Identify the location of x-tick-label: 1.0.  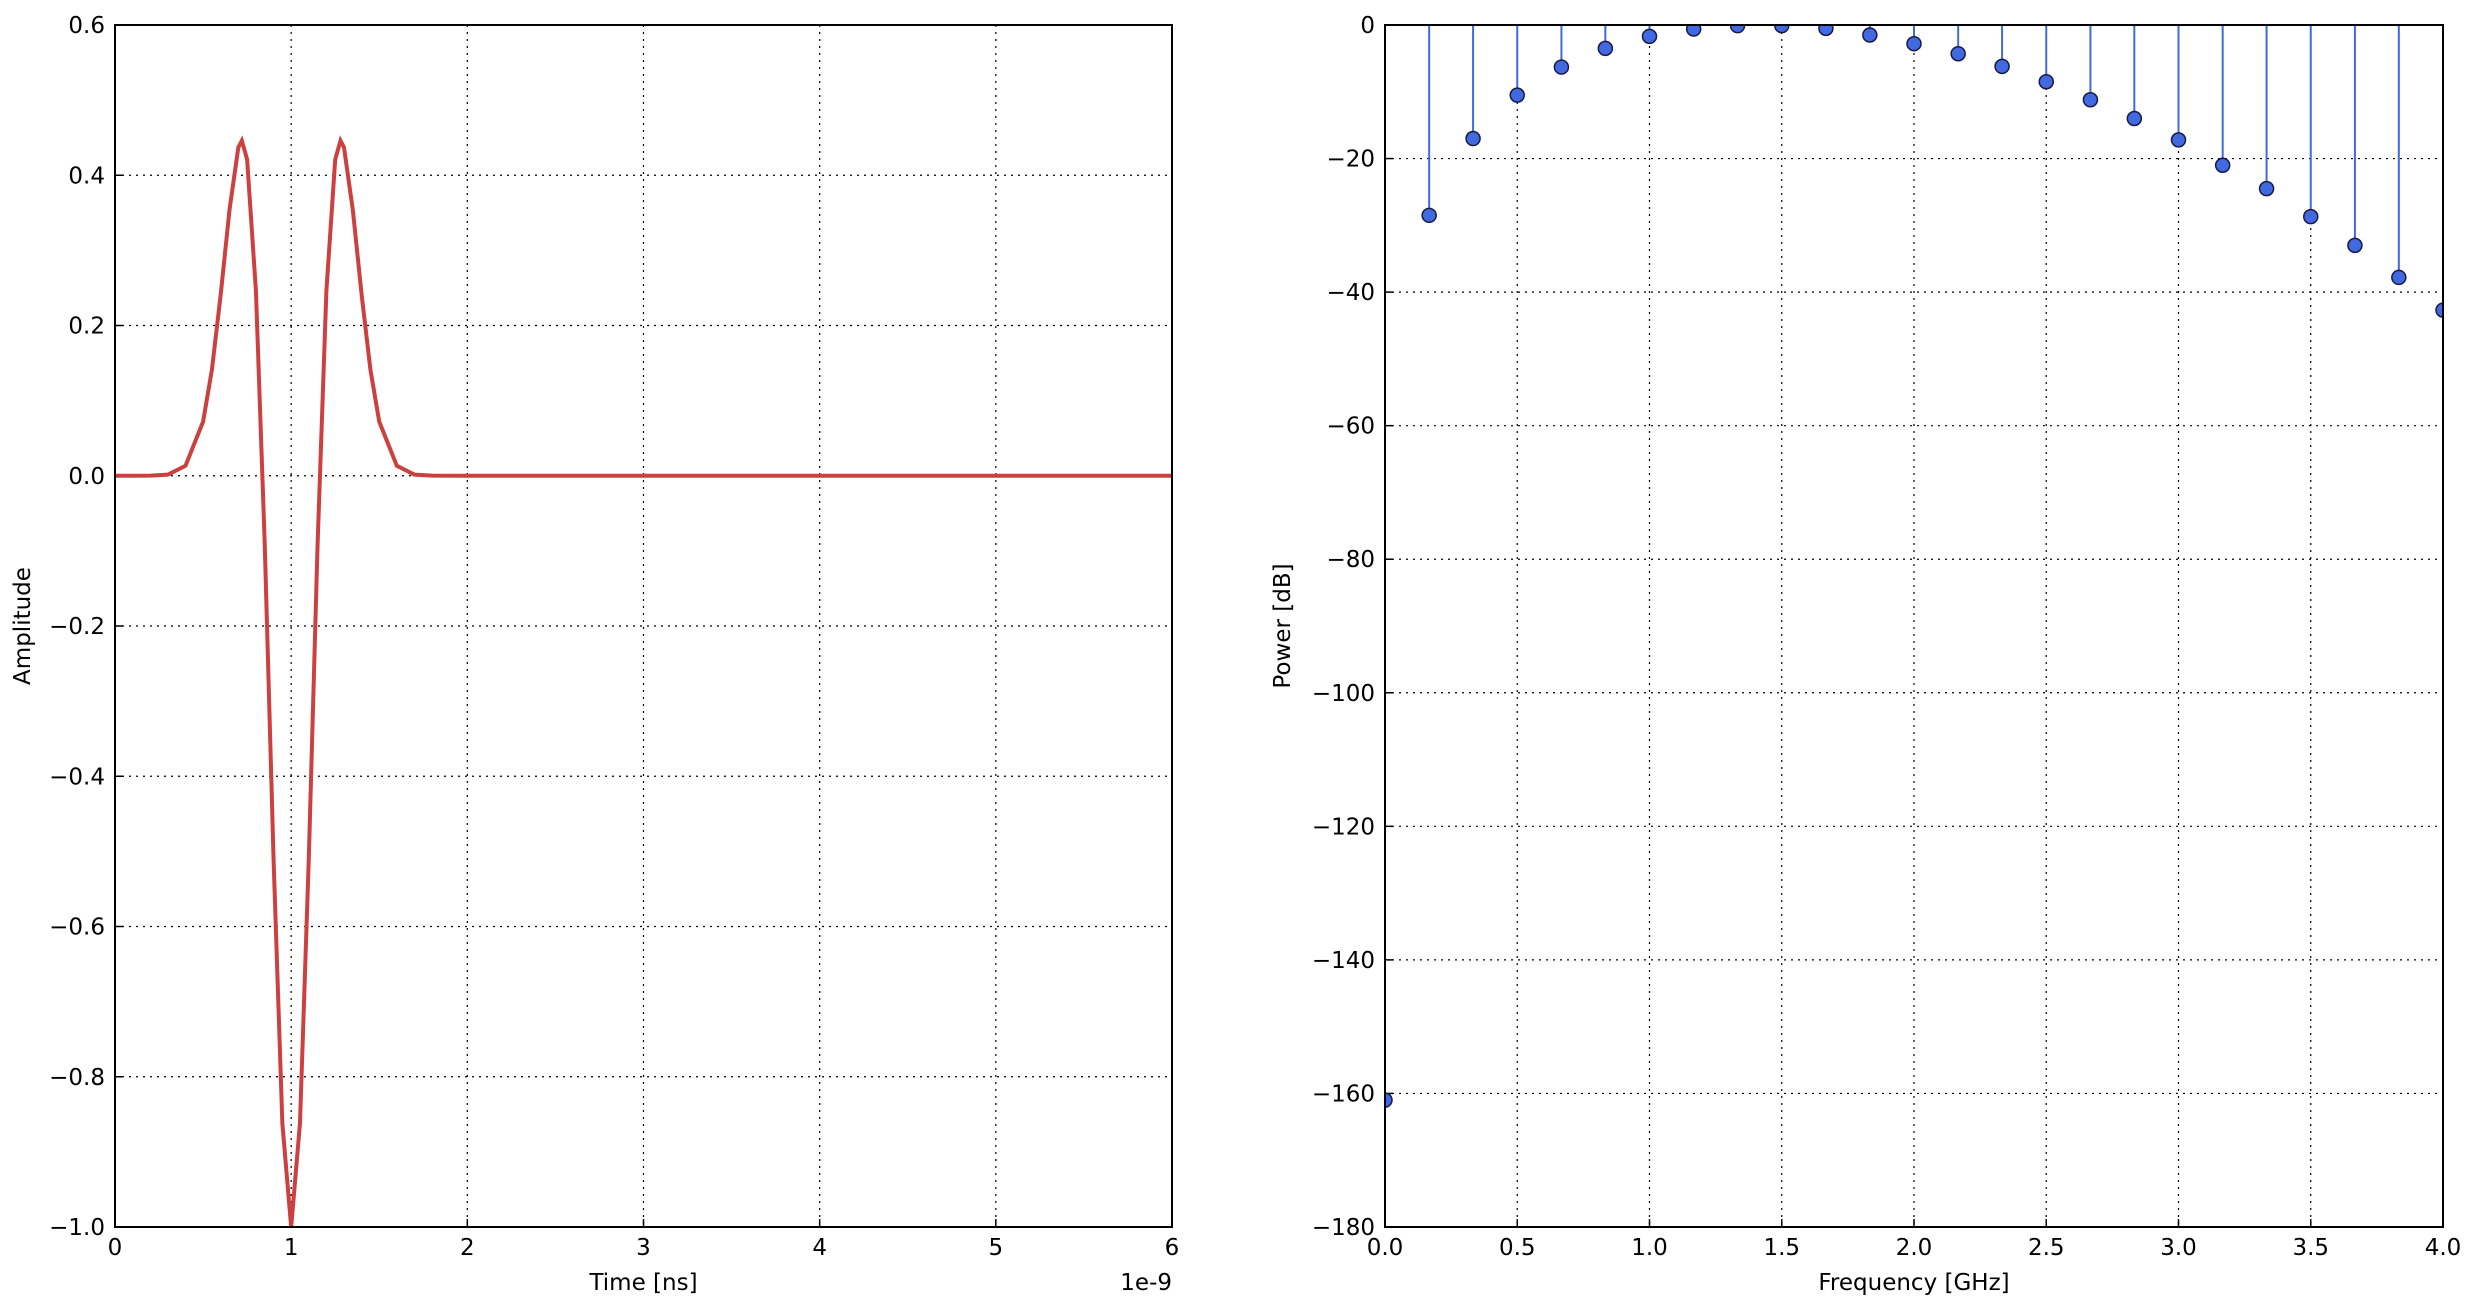
(1649, 1248).